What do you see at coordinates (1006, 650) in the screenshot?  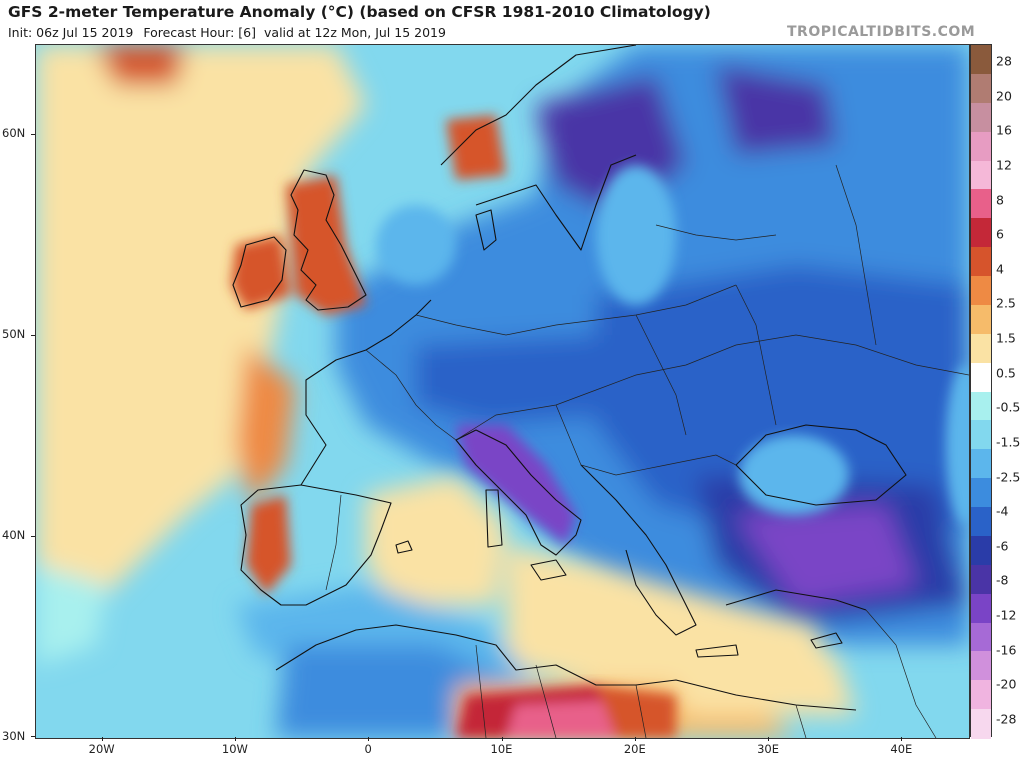 I see `colorbar-label: -16` at bounding box center [1006, 650].